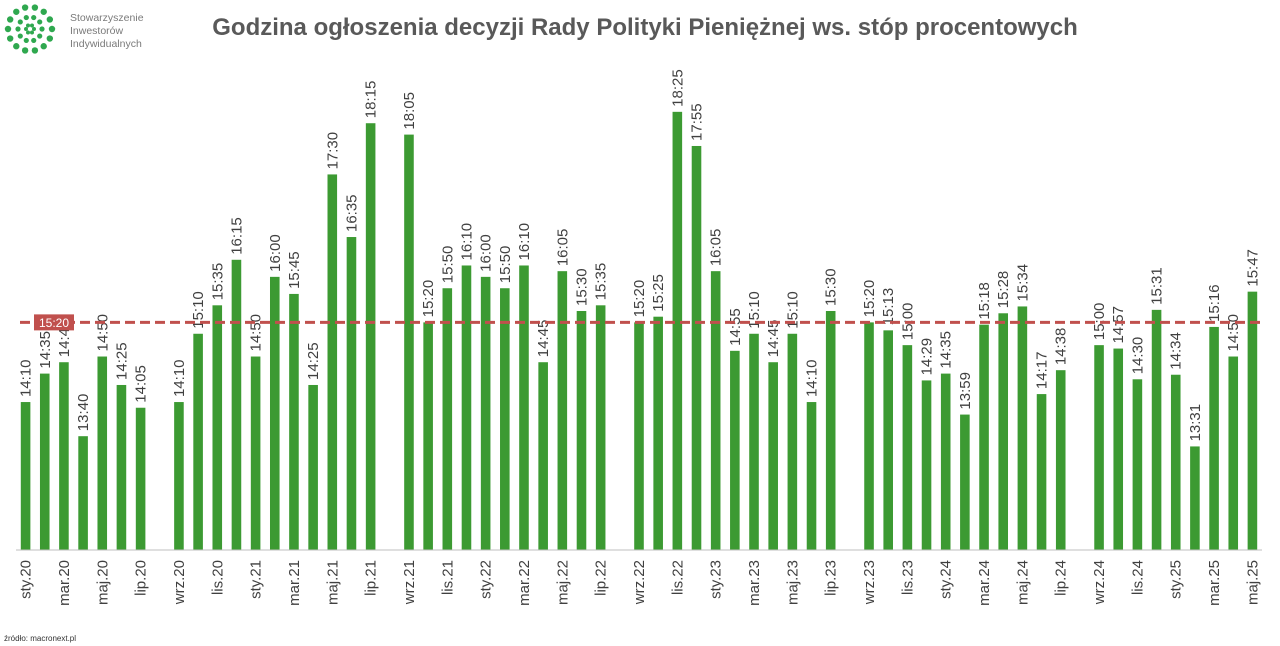 The height and width of the screenshot is (646, 1280). Describe the element at coordinates (1003, 290) in the screenshot. I see `data-label: 15:28` at that location.